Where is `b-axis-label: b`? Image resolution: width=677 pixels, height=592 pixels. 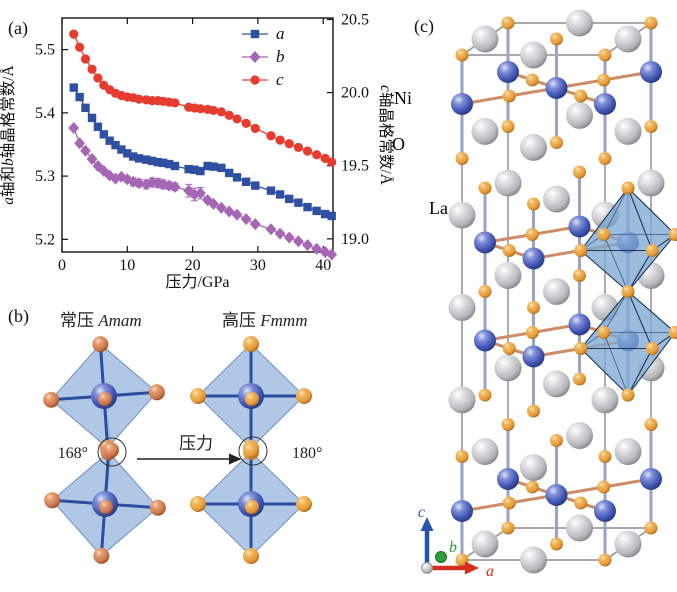 b-axis-label: b is located at coordinates (453, 547).